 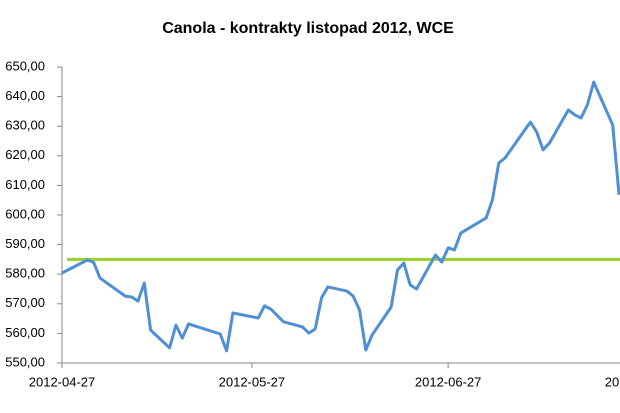 What do you see at coordinates (25, 302) in the screenshot?
I see `y-tick-label: 570,00` at bounding box center [25, 302].